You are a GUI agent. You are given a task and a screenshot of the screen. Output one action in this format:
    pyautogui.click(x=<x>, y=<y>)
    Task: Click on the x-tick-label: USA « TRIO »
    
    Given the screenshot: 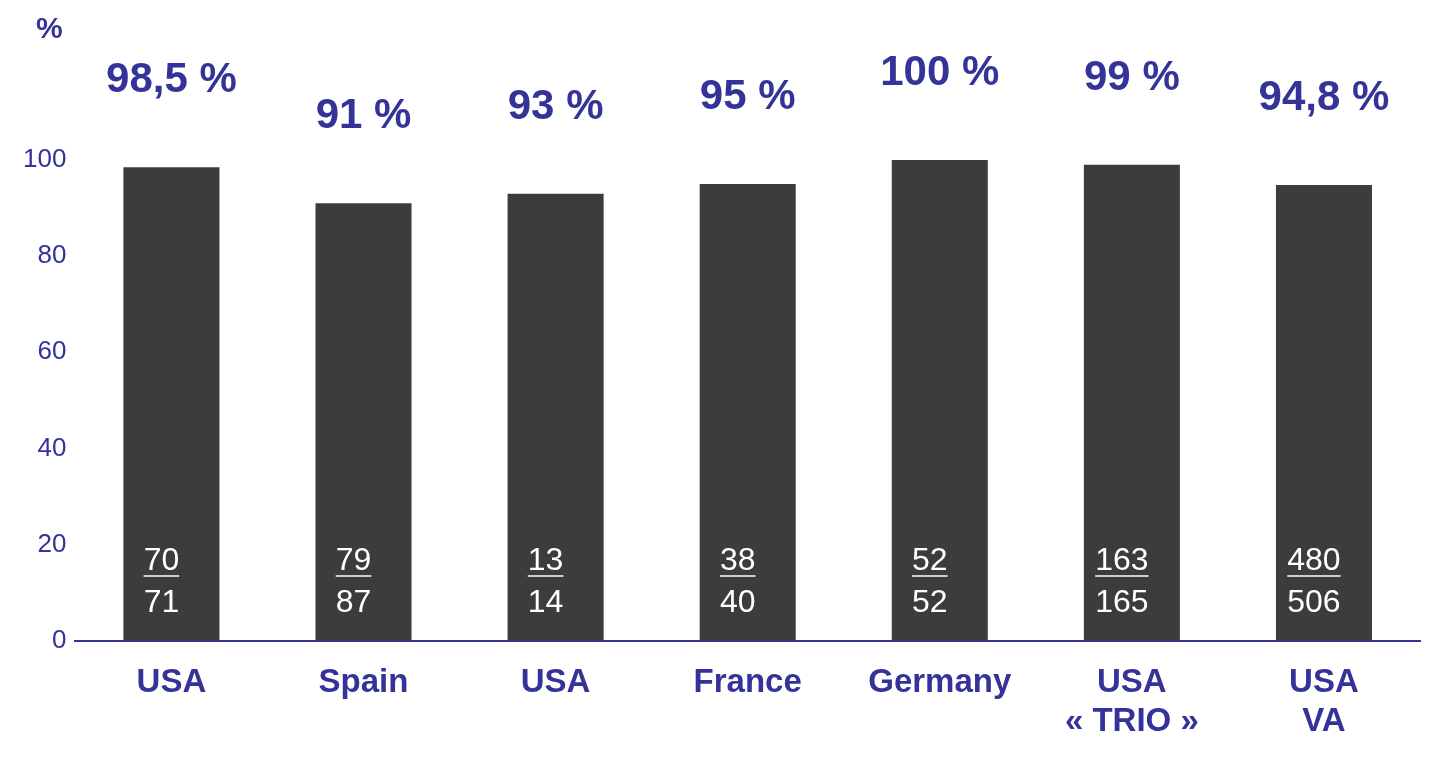 What is the action you would take?
    pyautogui.click(x=1131, y=700)
    